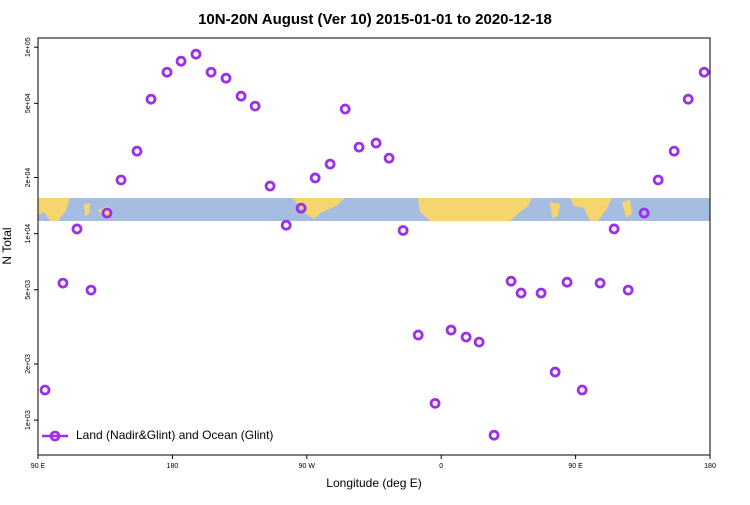 The height and width of the screenshot is (505, 750). I want to click on y-tick-label: 2e+03, so click(28, 364).